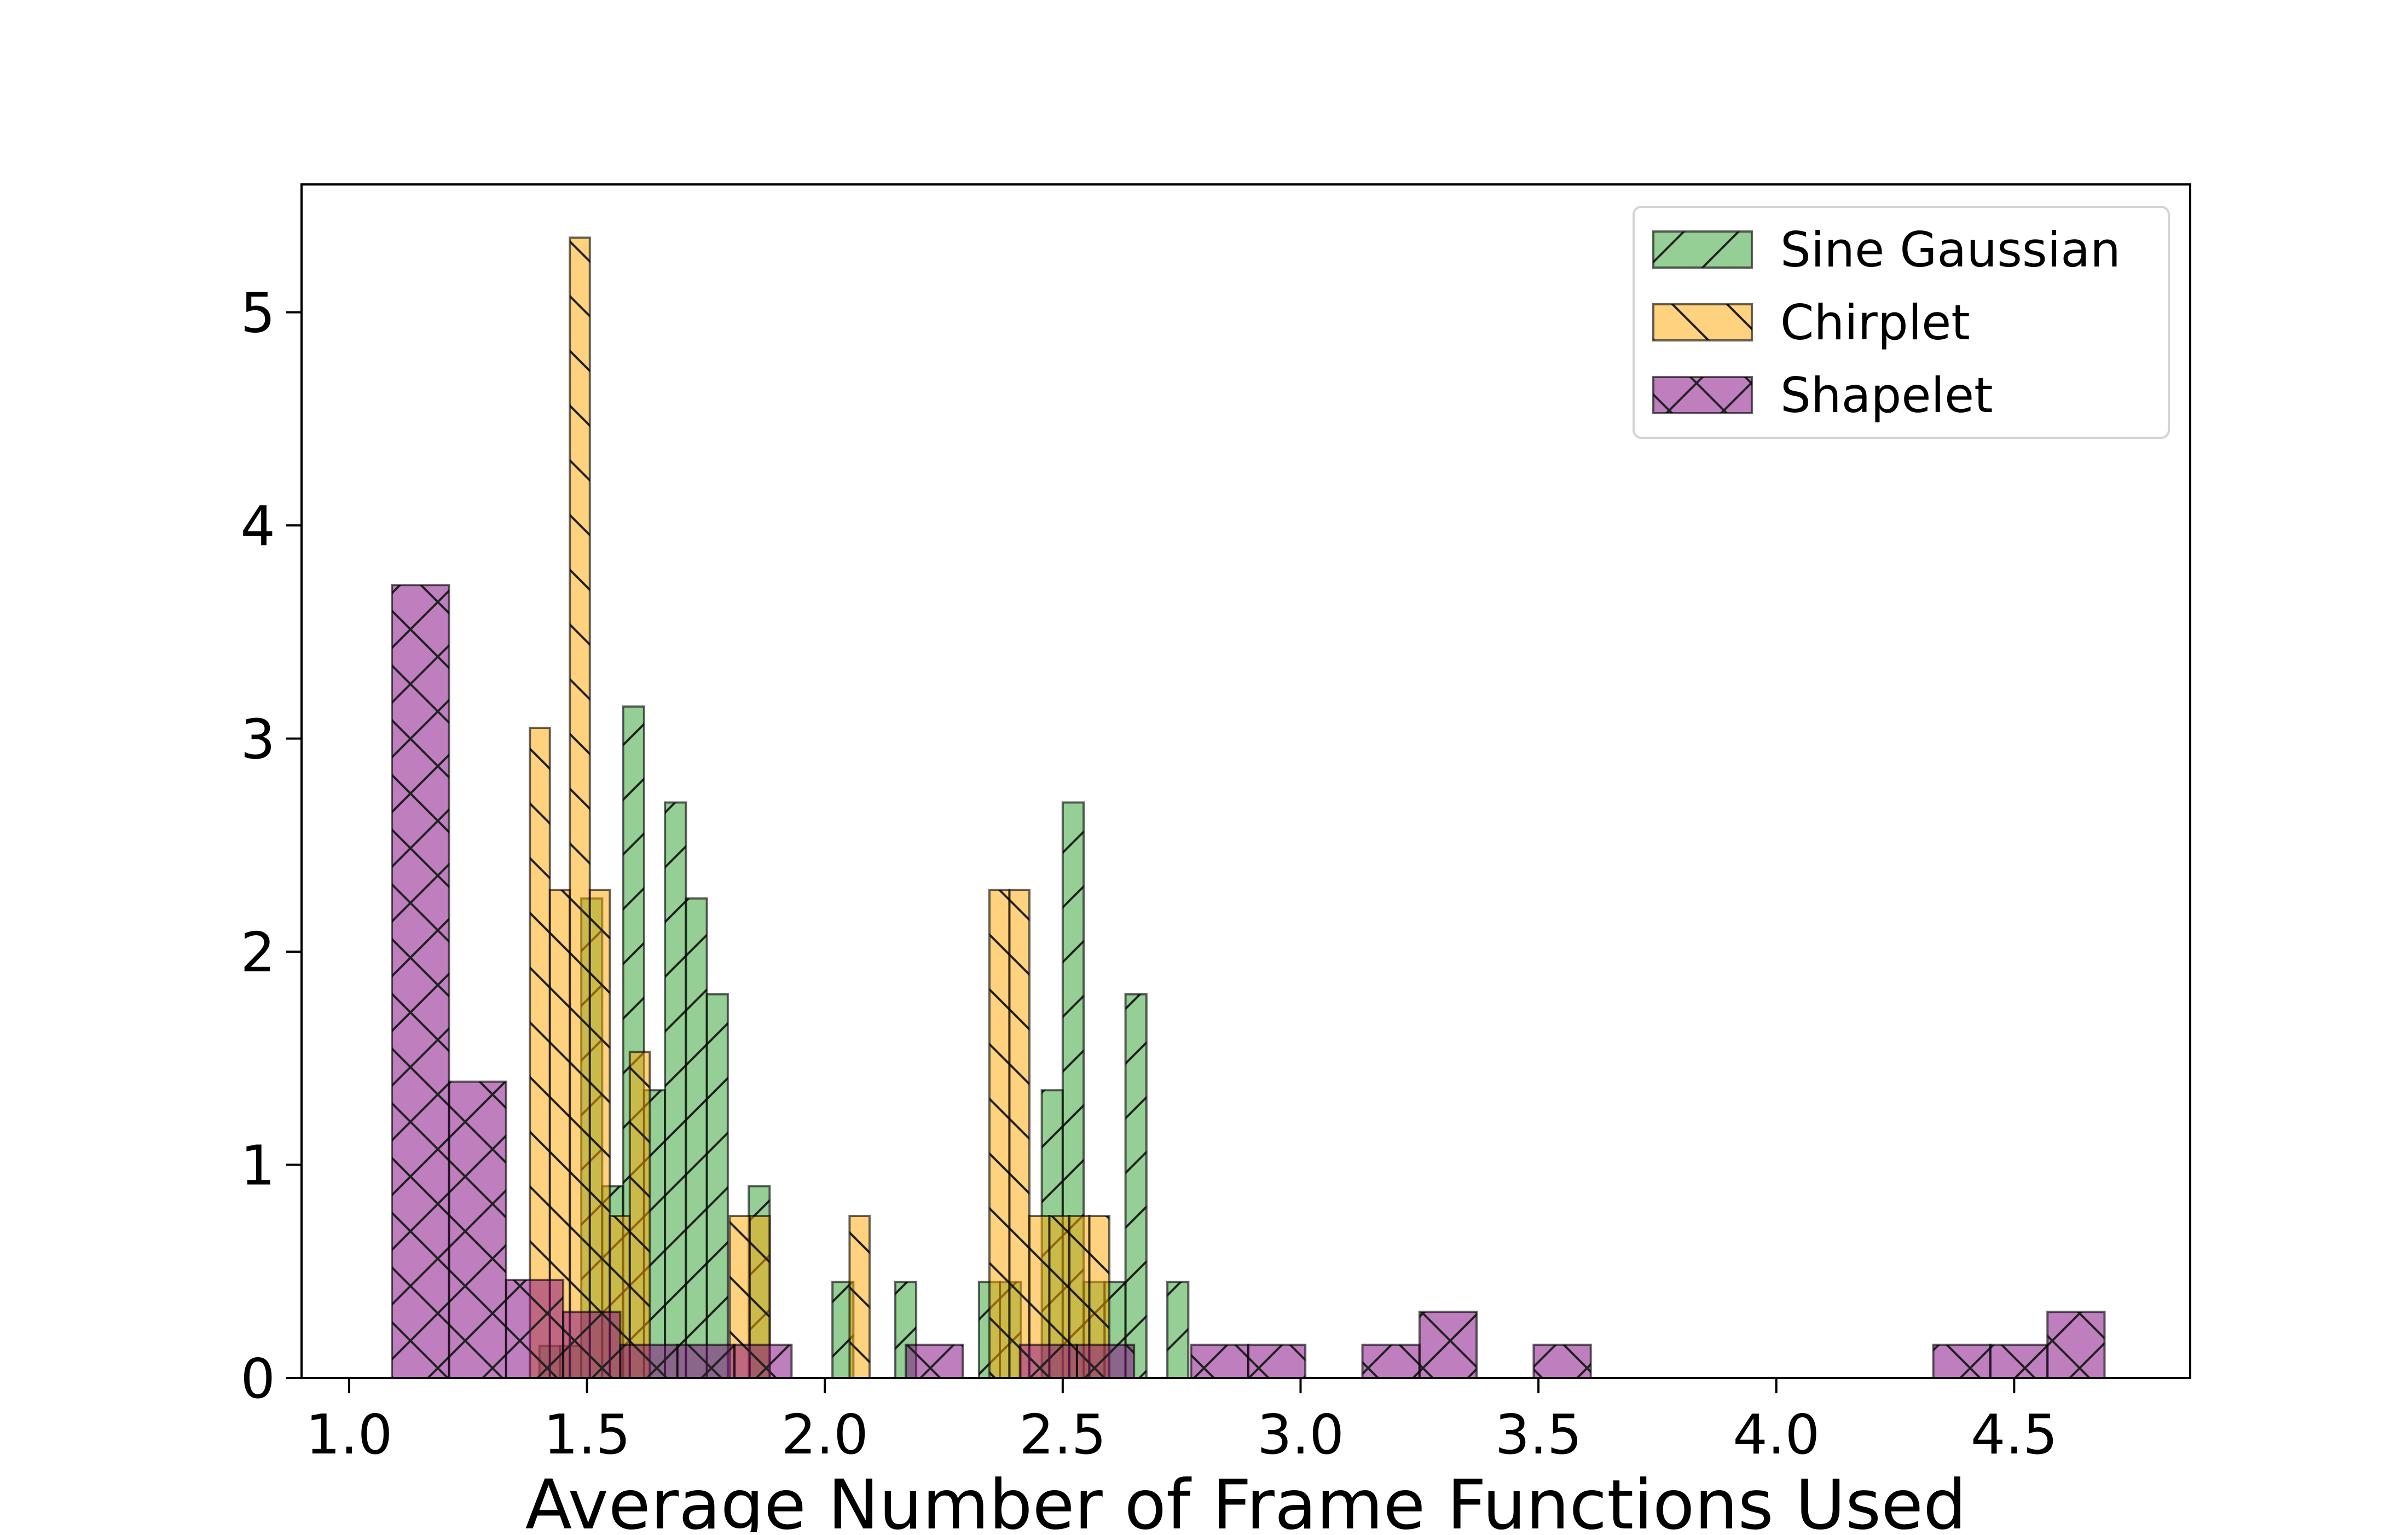 The image size is (2408, 1535). What do you see at coordinates (2014, 1435) in the screenshot?
I see `x-tick-label: 4.5` at bounding box center [2014, 1435].